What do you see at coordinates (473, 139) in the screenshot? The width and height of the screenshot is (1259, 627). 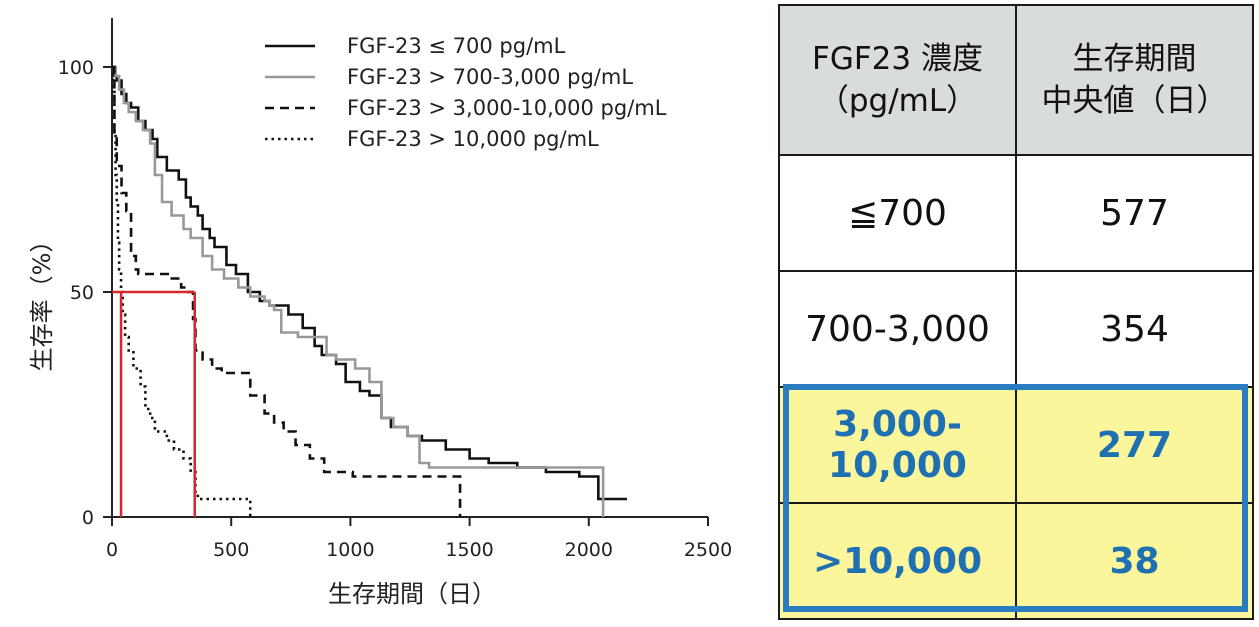 I see `legend-label: FGF-23 > 10,000 pg/mL` at bounding box center [473, 139].